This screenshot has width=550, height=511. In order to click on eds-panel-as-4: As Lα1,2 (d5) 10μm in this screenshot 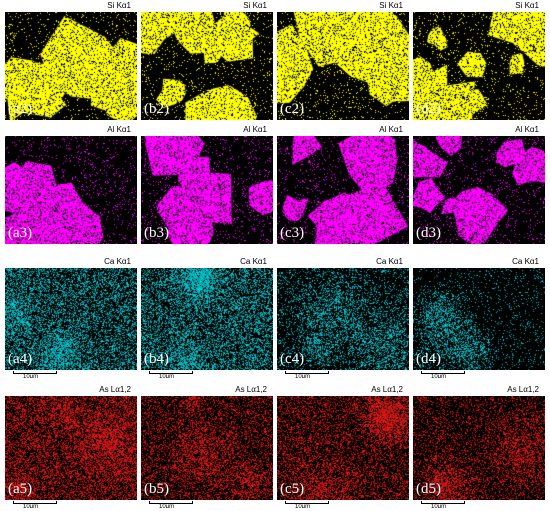, I will do `click(479, 446)`.